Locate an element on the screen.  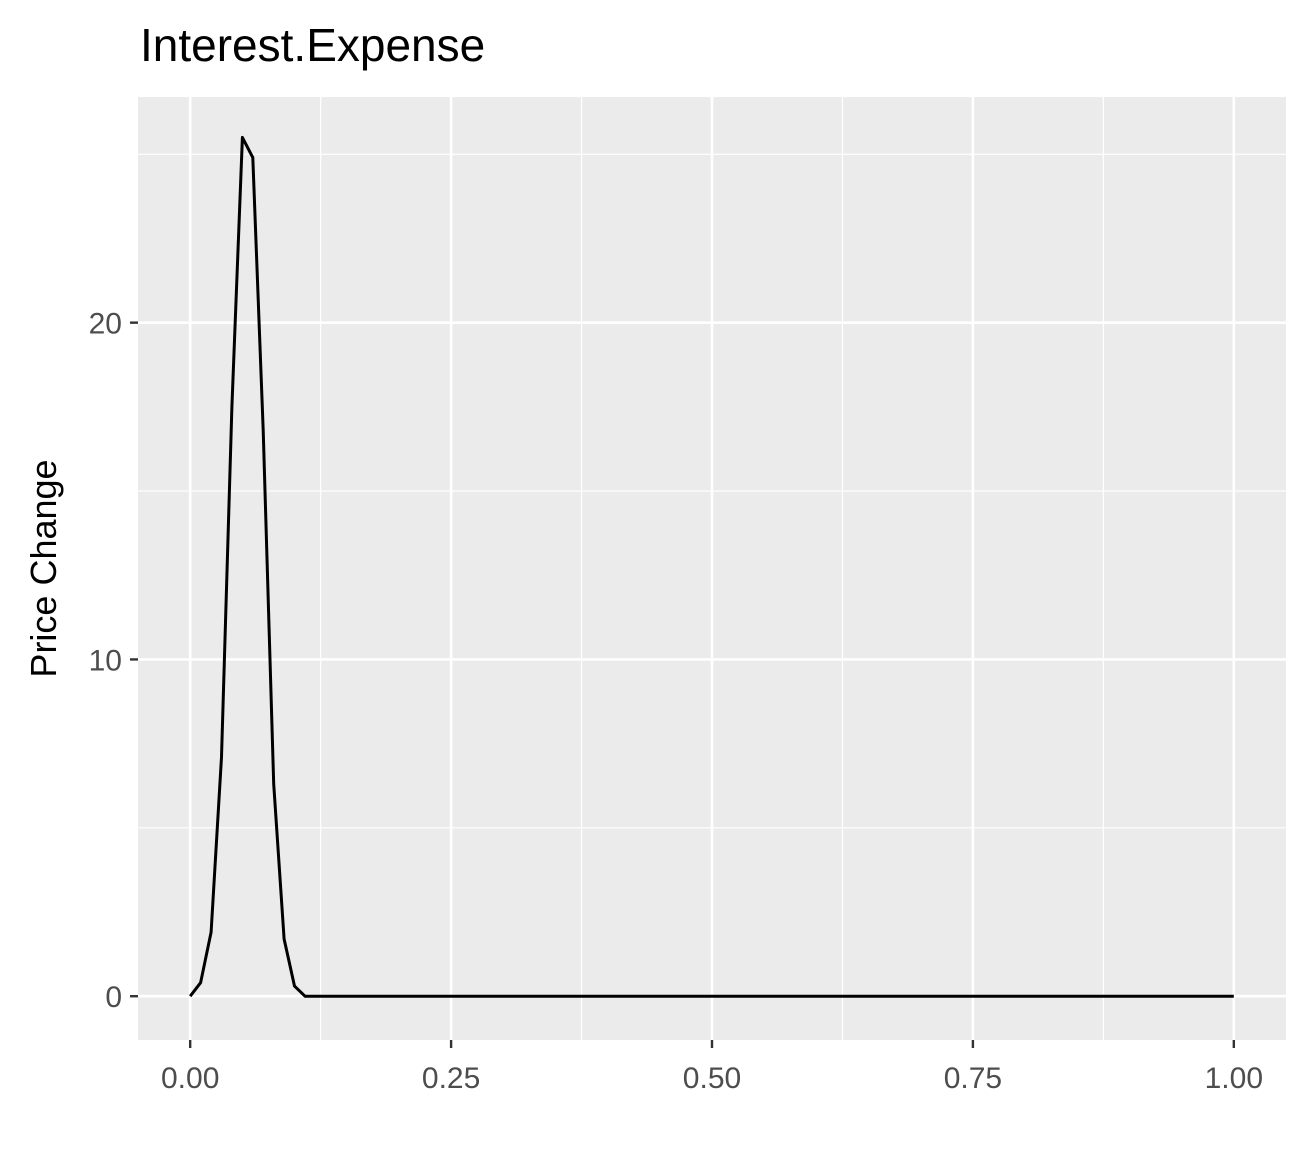
y-tick-label: 10 is located at coordinates (105, 660).